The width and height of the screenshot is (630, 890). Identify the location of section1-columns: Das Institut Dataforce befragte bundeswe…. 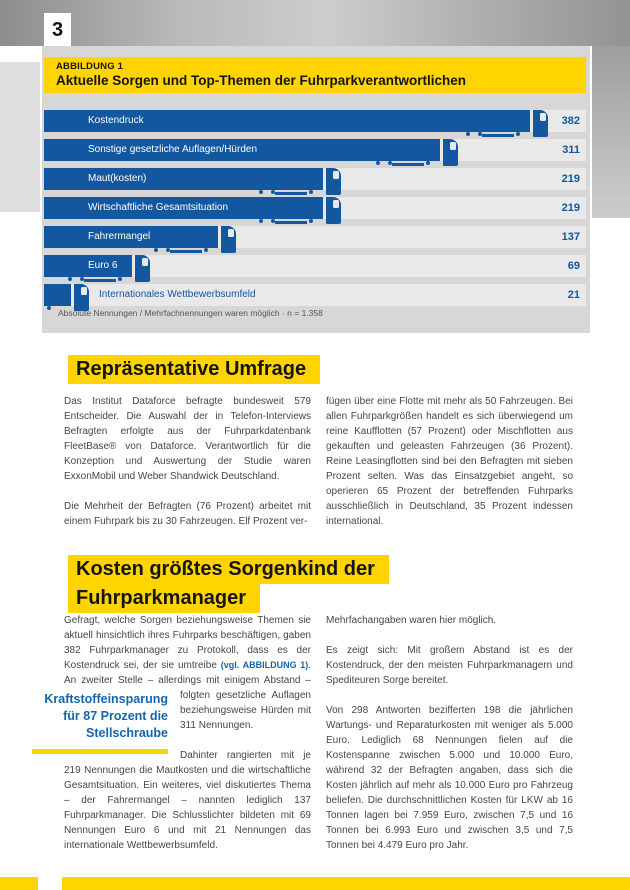
(318, 469).